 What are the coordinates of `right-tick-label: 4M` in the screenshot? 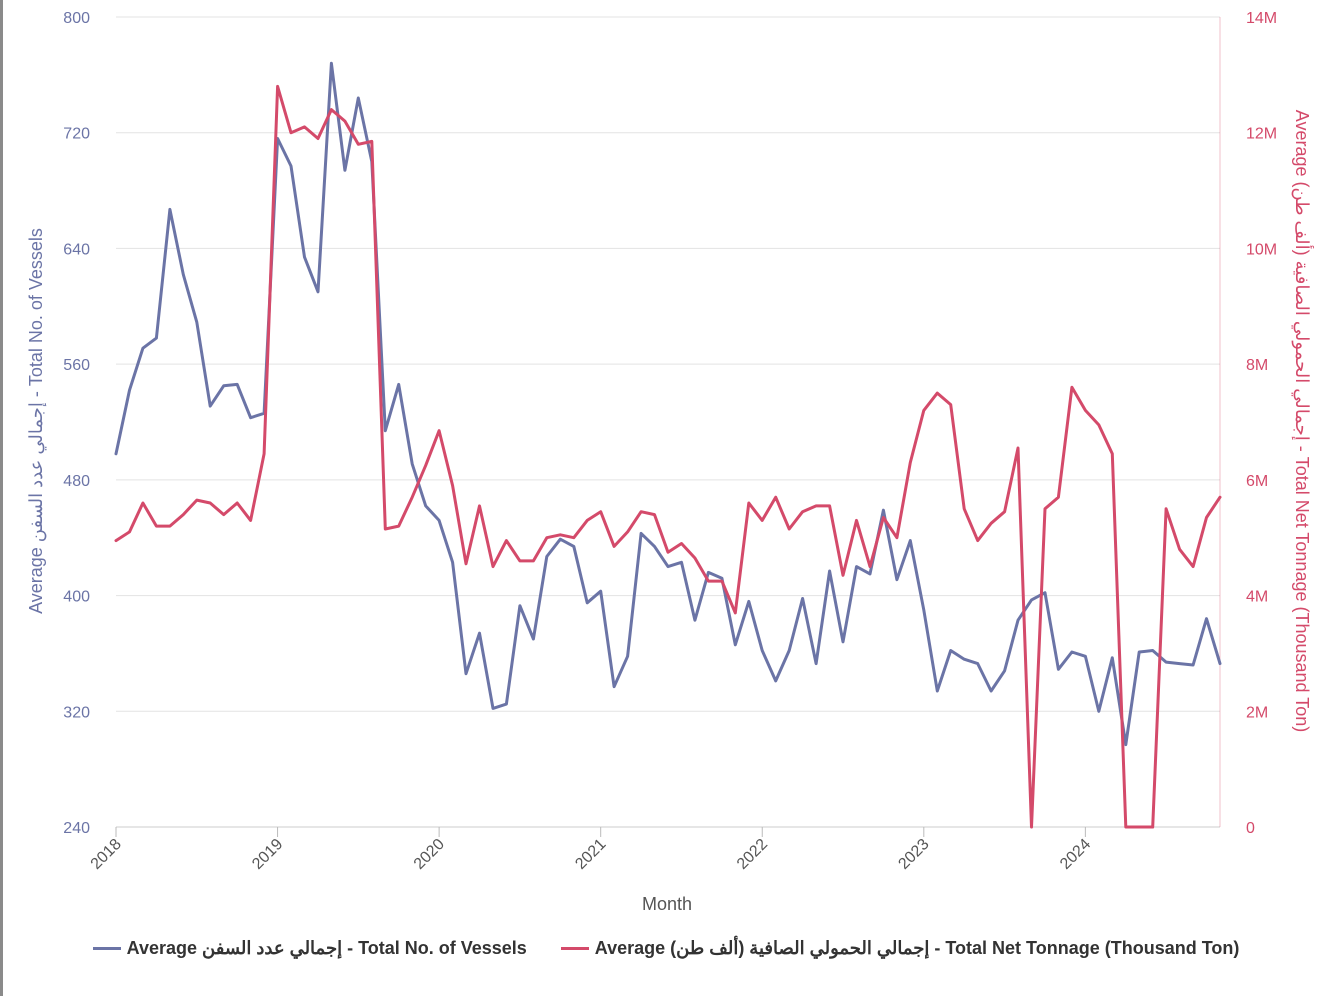 It's located at (1257, 597).